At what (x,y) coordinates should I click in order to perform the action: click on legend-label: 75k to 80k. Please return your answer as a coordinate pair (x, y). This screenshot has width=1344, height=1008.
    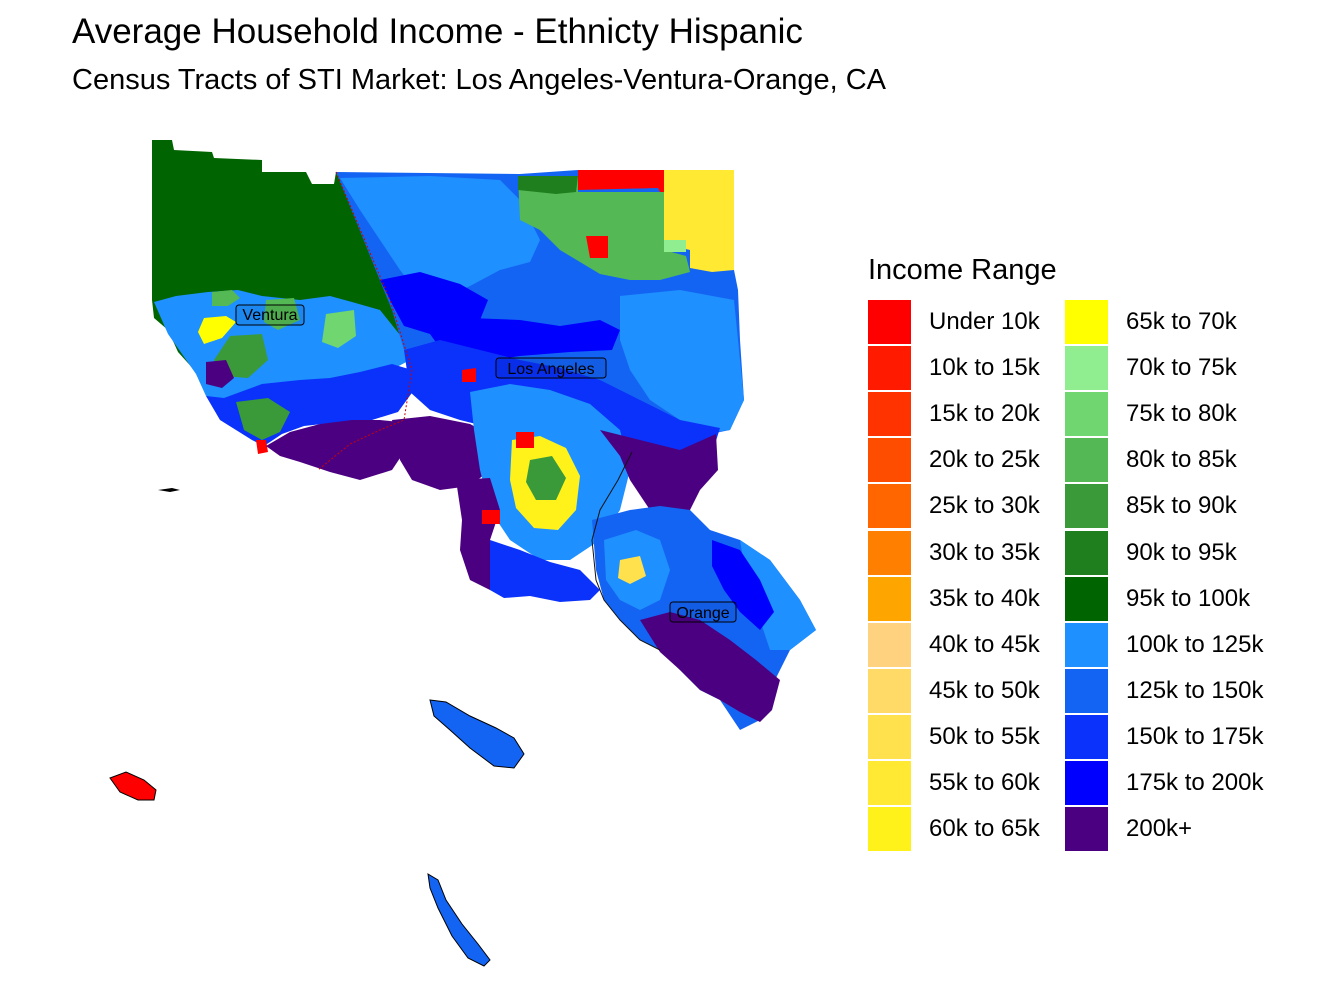
    Looking at the image, I should click on (1181, 414).